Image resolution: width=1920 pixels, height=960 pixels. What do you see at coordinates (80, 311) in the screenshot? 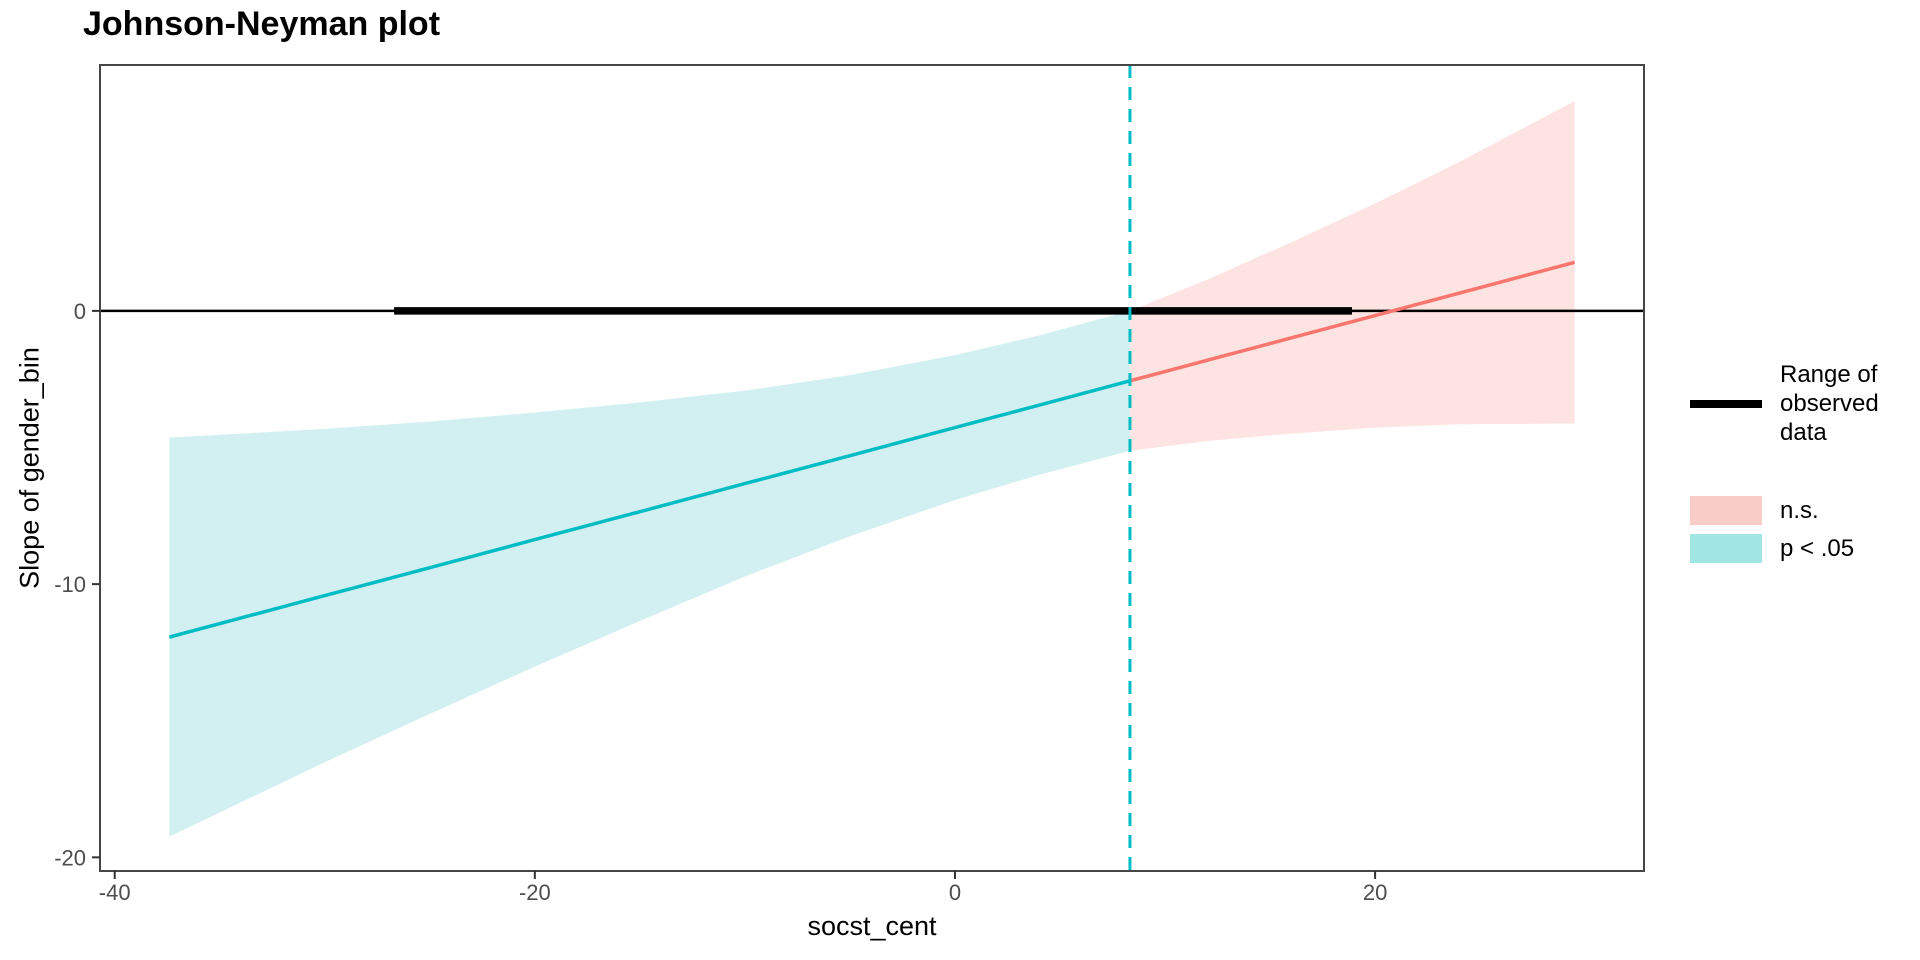
I see `y-tick-label: 0` at bounding box center [80, 311].